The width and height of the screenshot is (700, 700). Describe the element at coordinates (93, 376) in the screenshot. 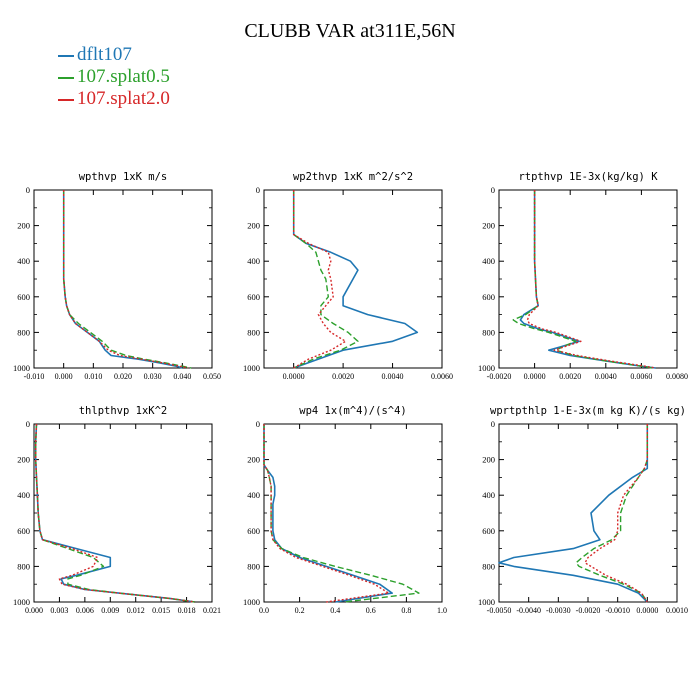

I see `x-tick-label: 0.010` at that location.